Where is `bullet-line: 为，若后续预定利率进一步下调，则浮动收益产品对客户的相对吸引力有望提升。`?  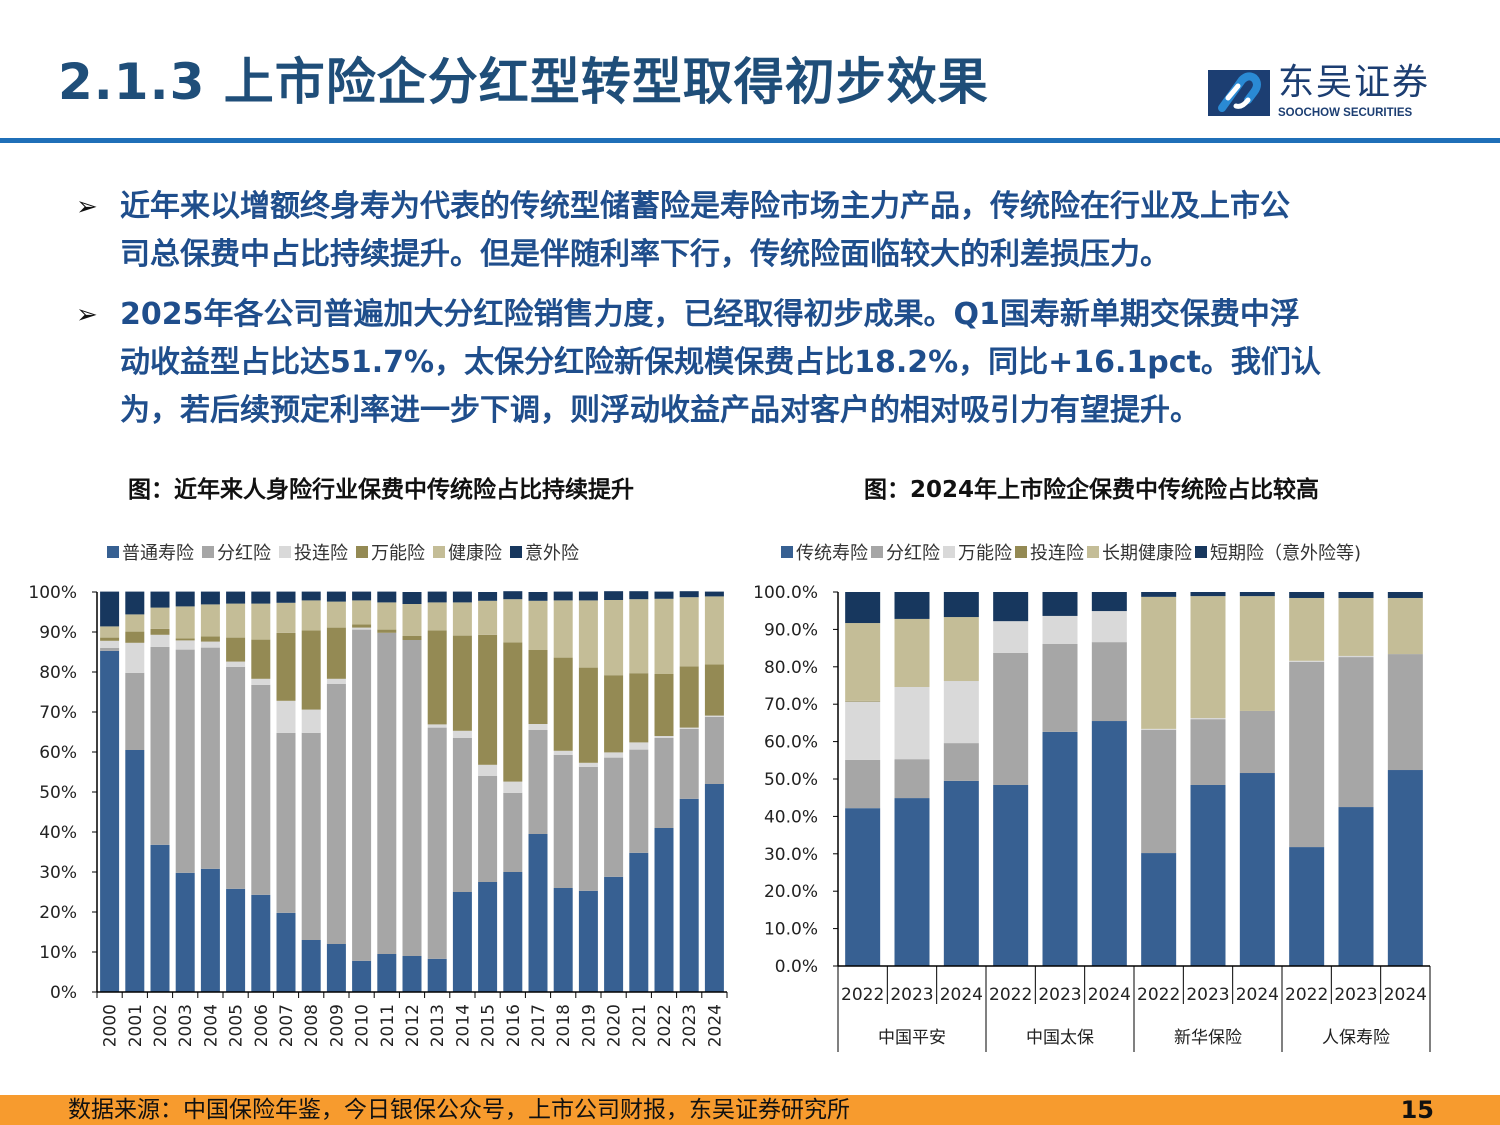
bullet-line: 为，若后续预定利率进一步下调，则浮动收益产品对客户的相对吸引力有望提升。 is located at coordinates (660, 410).